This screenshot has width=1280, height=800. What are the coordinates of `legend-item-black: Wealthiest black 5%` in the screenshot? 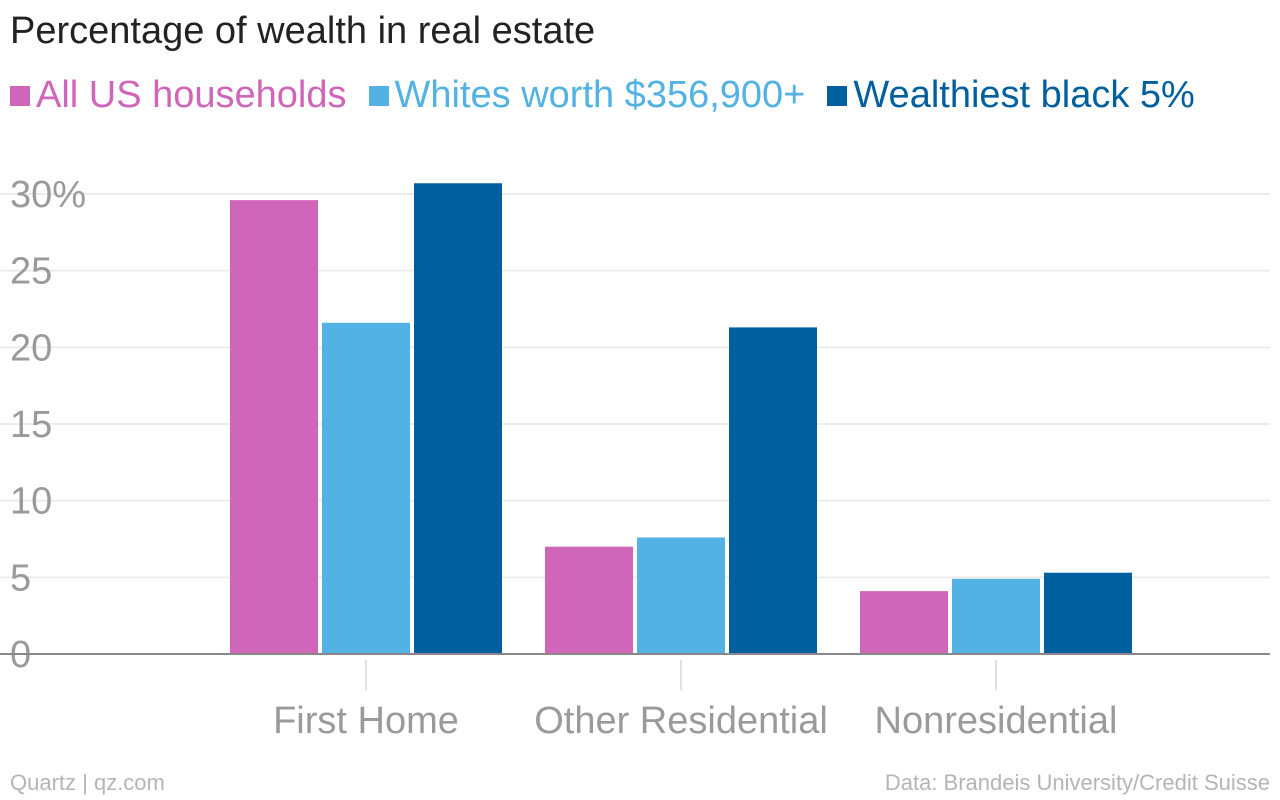 It's located at (1011, 95).